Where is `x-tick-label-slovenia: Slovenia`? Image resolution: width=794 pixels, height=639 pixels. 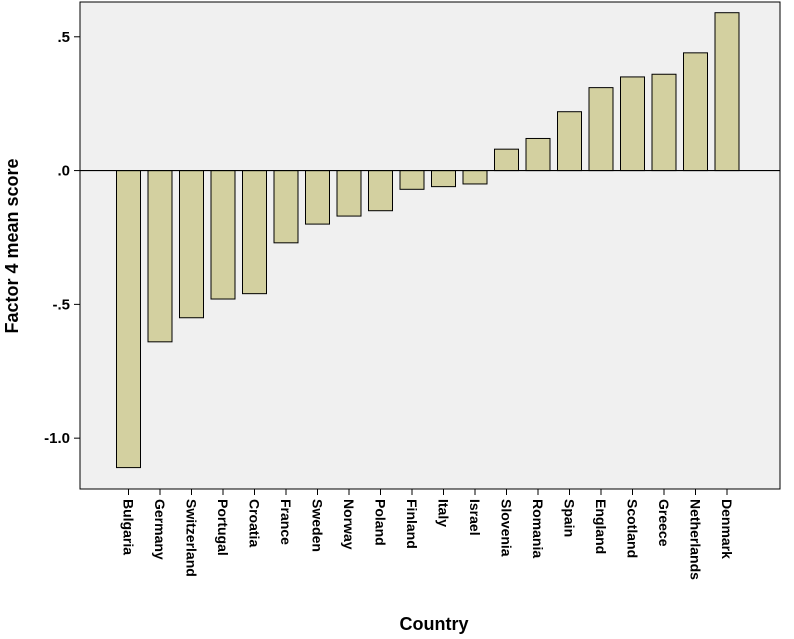 x-tick-label-slovenia: Slovenia is located at coordinates (507, 528).